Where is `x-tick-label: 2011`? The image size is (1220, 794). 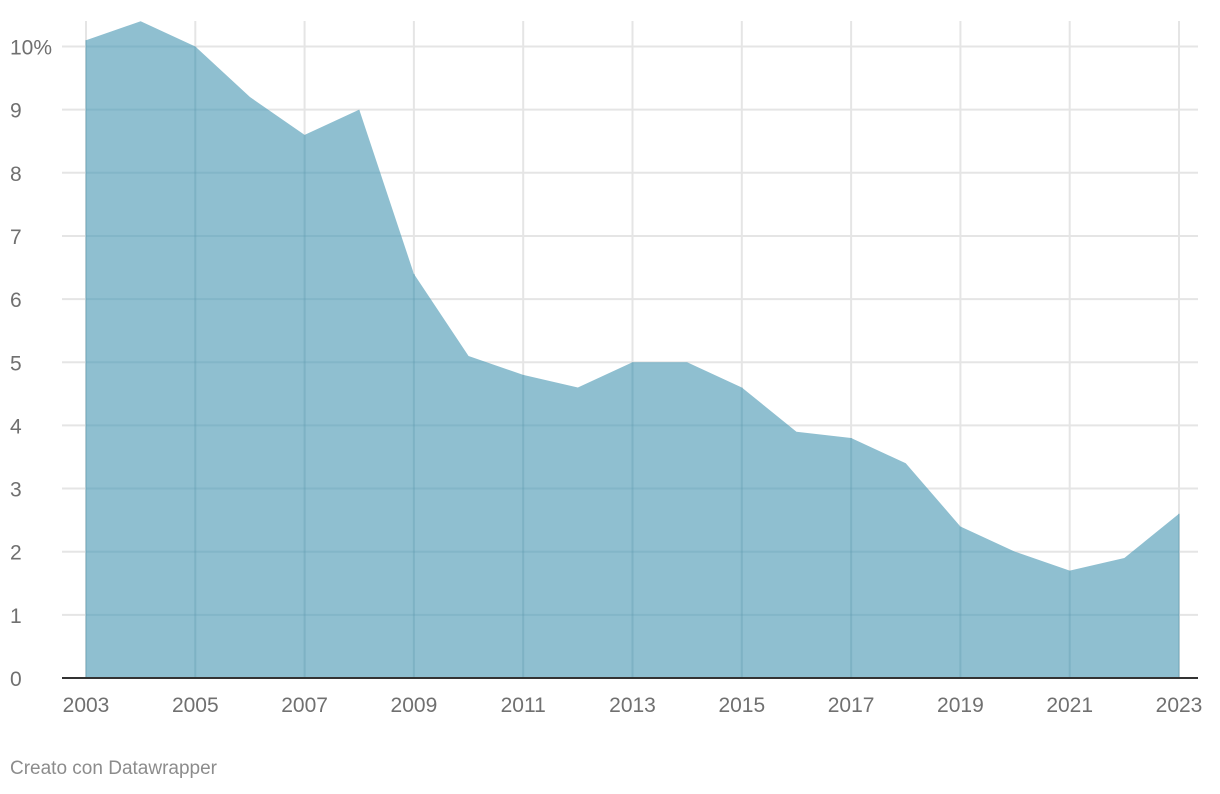 x-tick-label: 2011 is located at coordinates (523, 705).